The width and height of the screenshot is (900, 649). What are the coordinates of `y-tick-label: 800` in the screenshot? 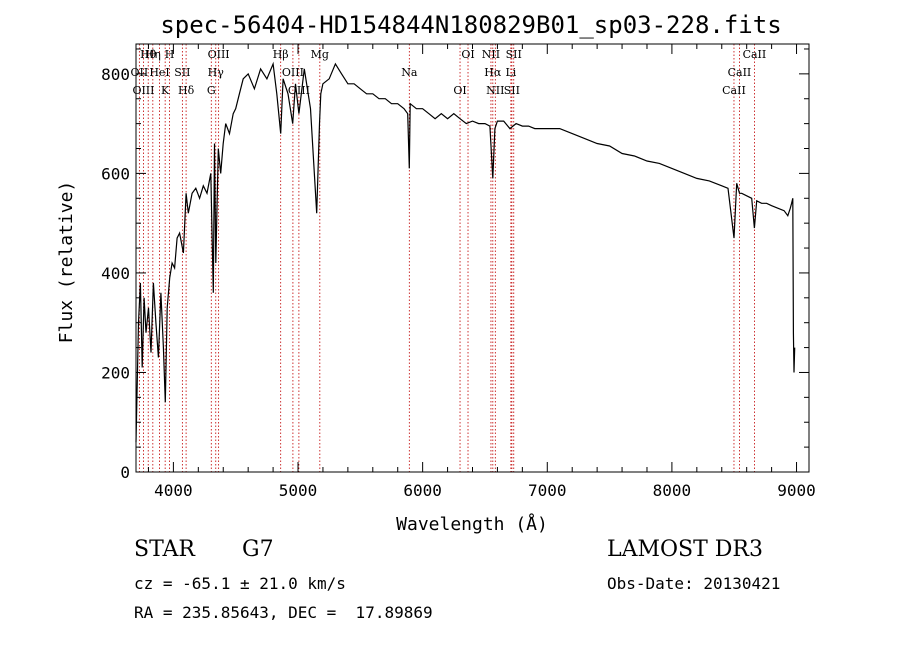 It's located at (115, 74).